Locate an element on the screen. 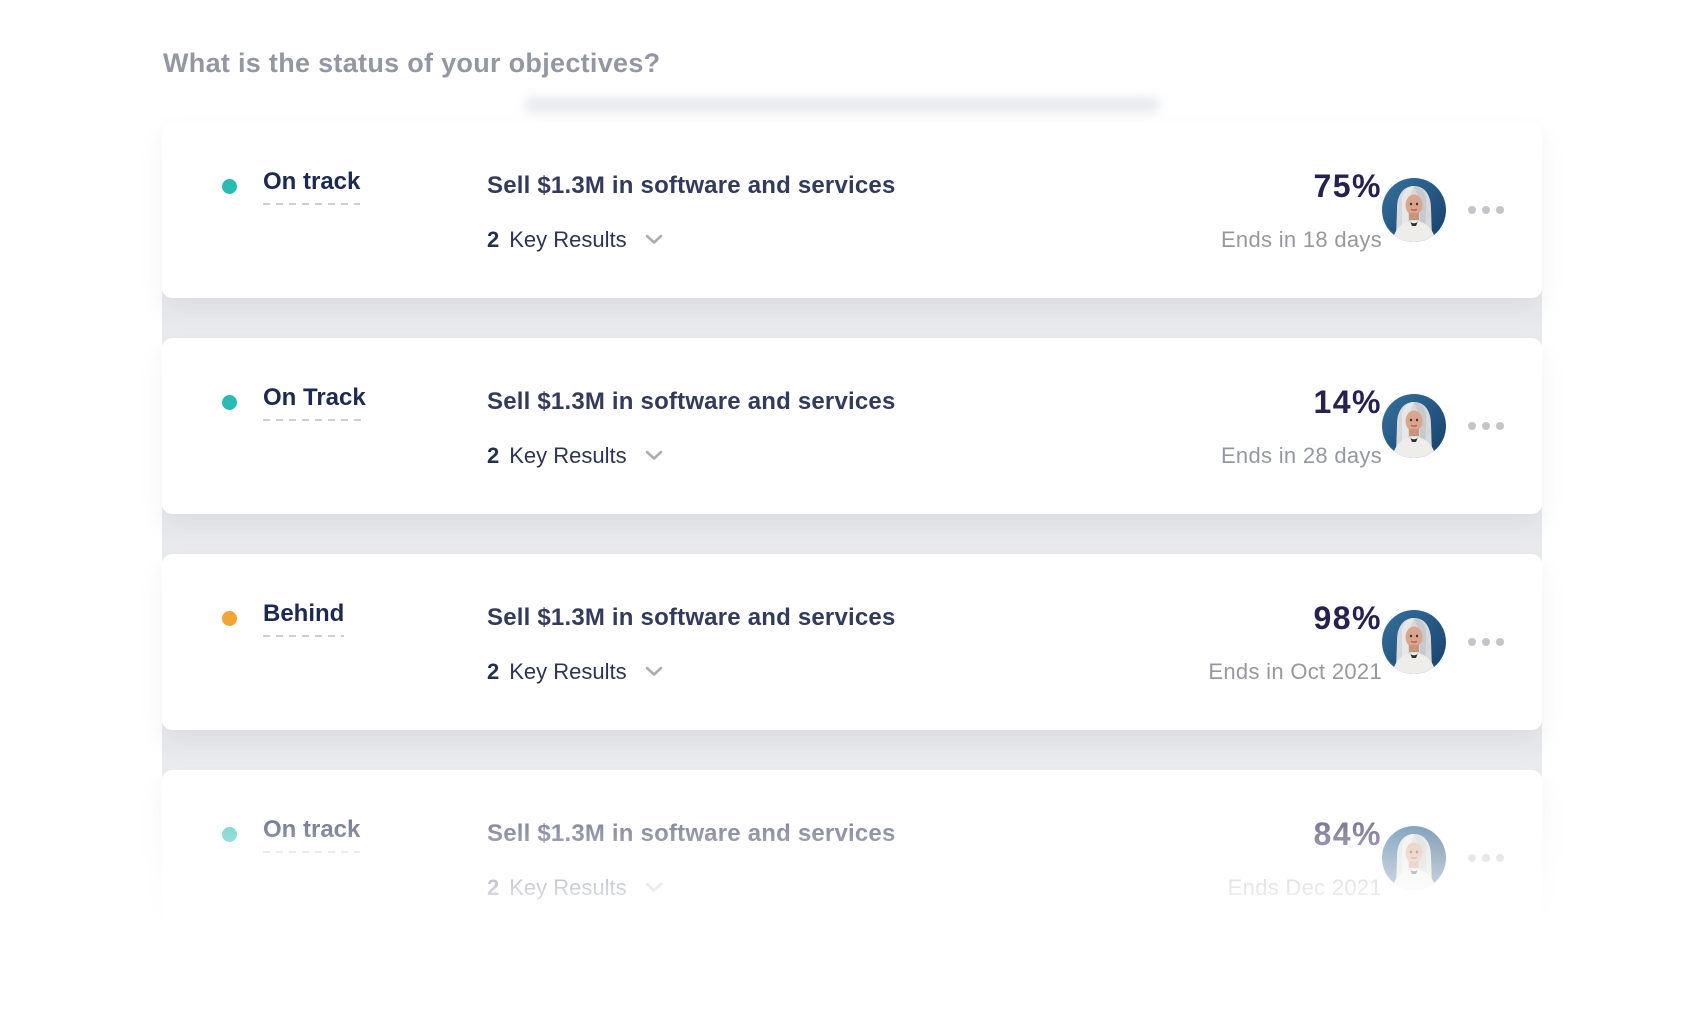 The width and height of the screenshot is (1684, 1036). ends-label: Ends in Oct 2021 is located at coordinates (1295, 671).